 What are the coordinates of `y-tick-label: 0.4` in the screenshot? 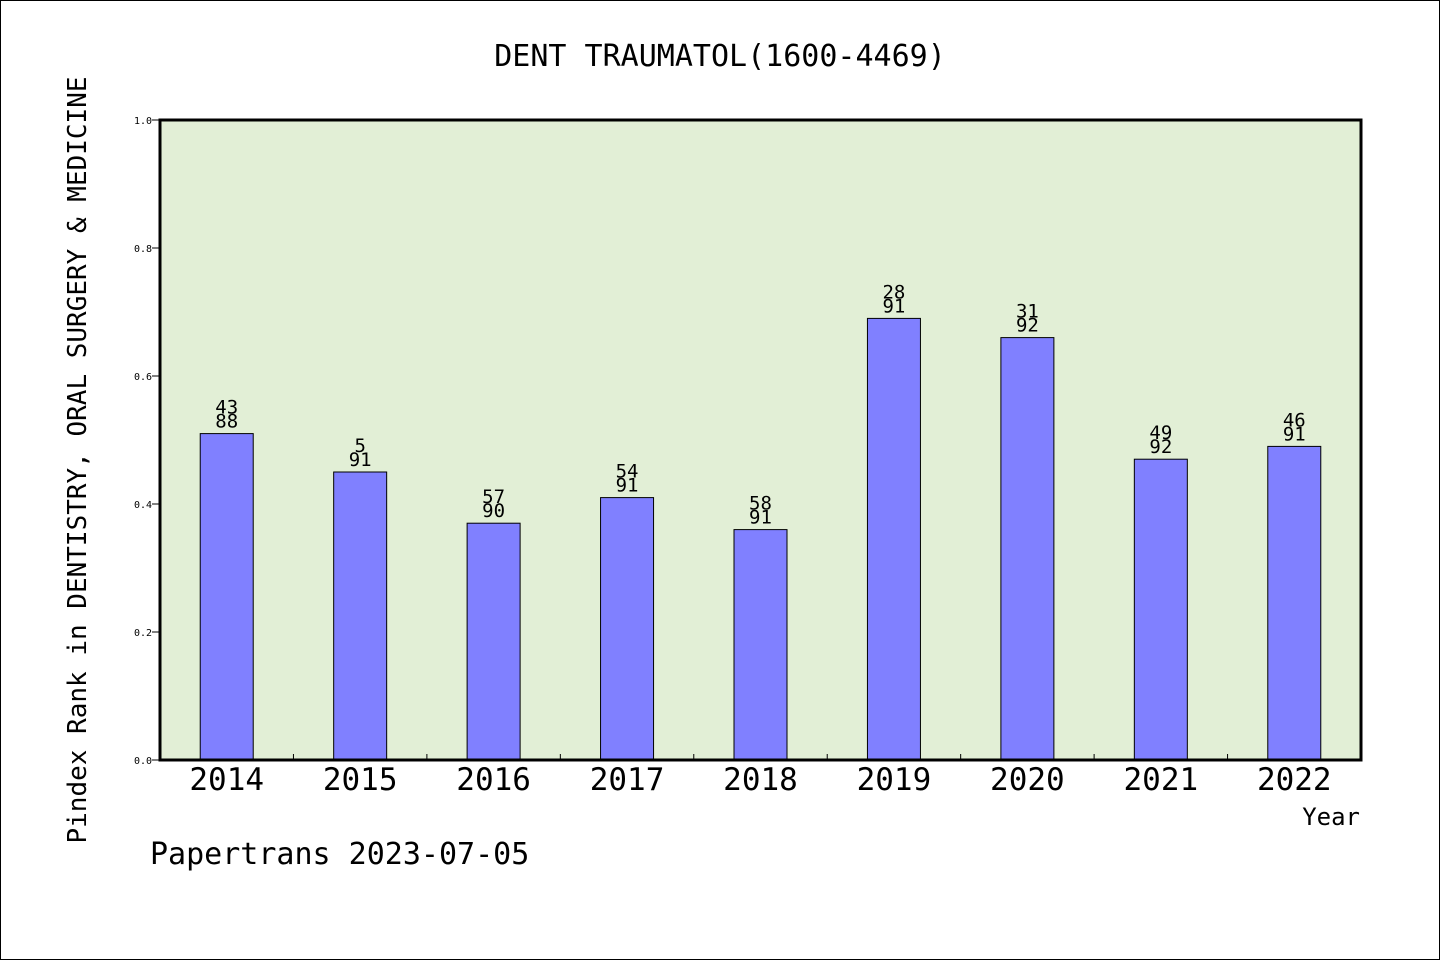 It's located at (143, 505).